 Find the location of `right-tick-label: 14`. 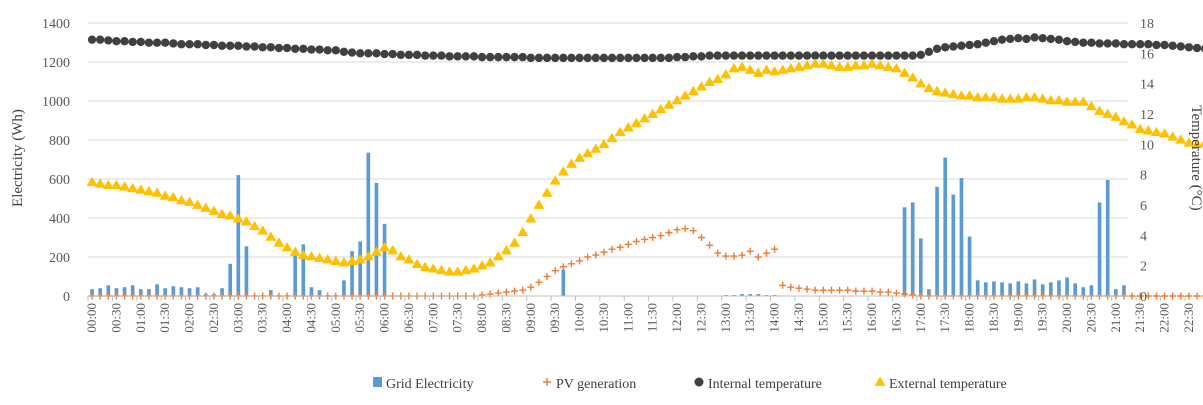

right-tick-label: 14 is located at coordinates (1147, 85).